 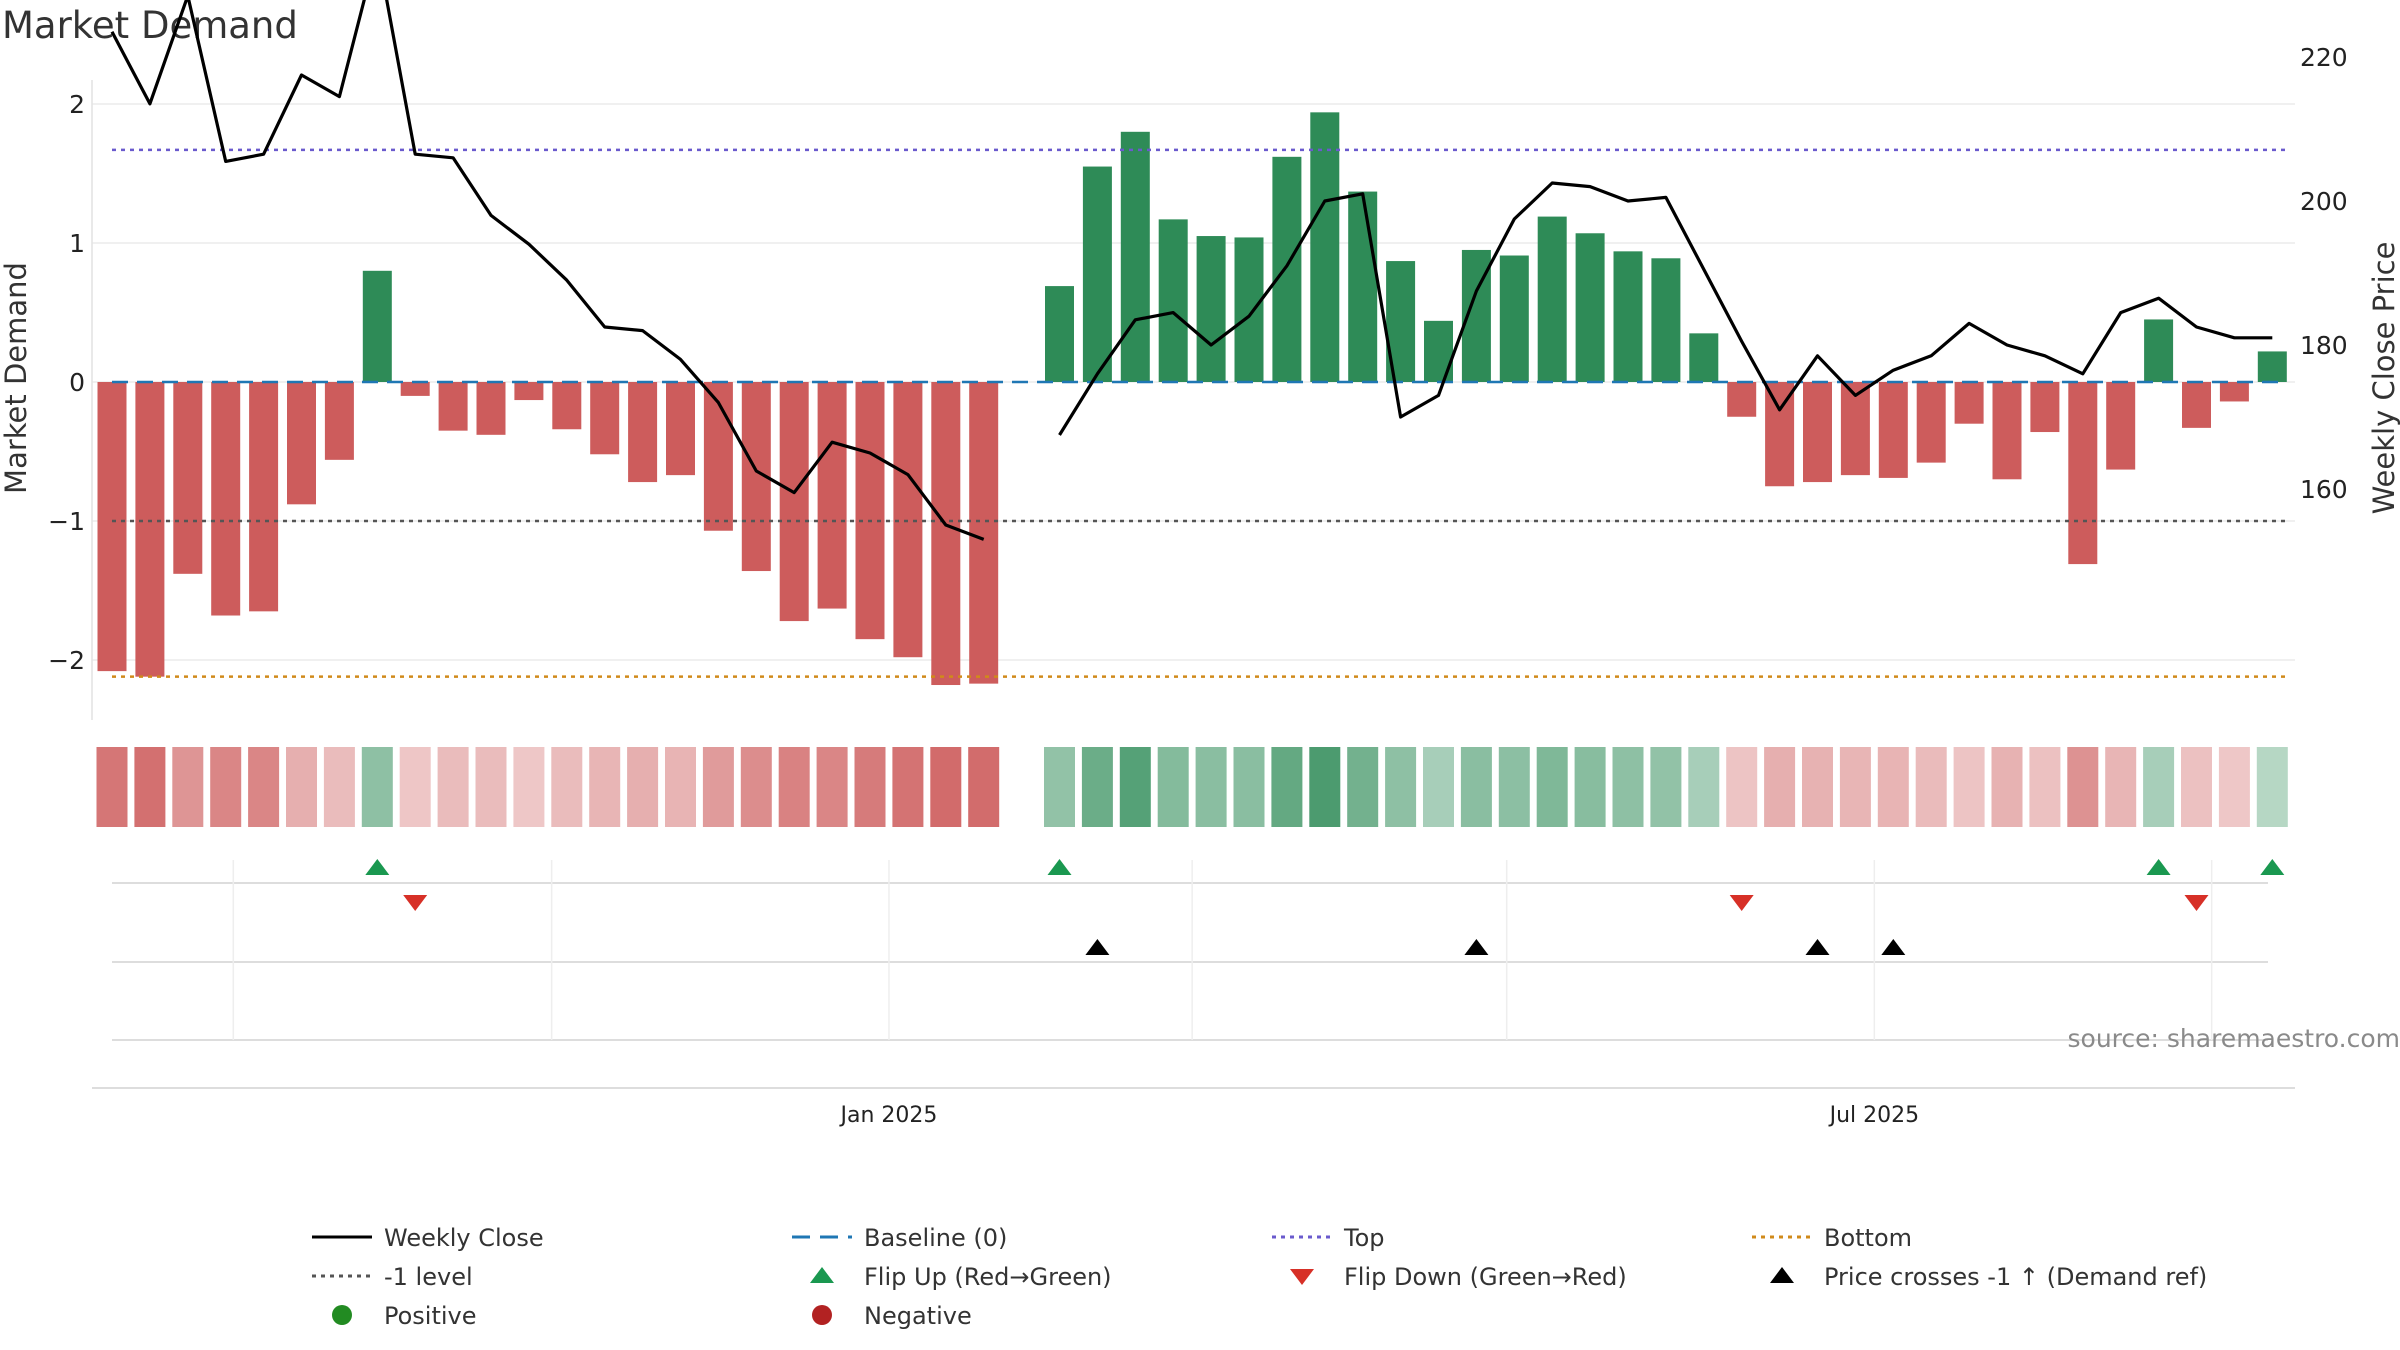 I want to click on legend-label: Negative, so click(x=918, y=1316).